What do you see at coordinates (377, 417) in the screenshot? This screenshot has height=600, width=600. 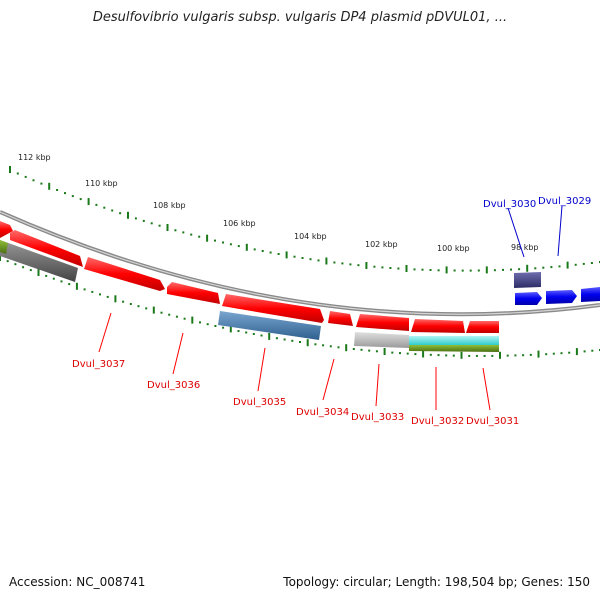 I see `gene-label: Dvul_3033` at bounding box center [377, 417].